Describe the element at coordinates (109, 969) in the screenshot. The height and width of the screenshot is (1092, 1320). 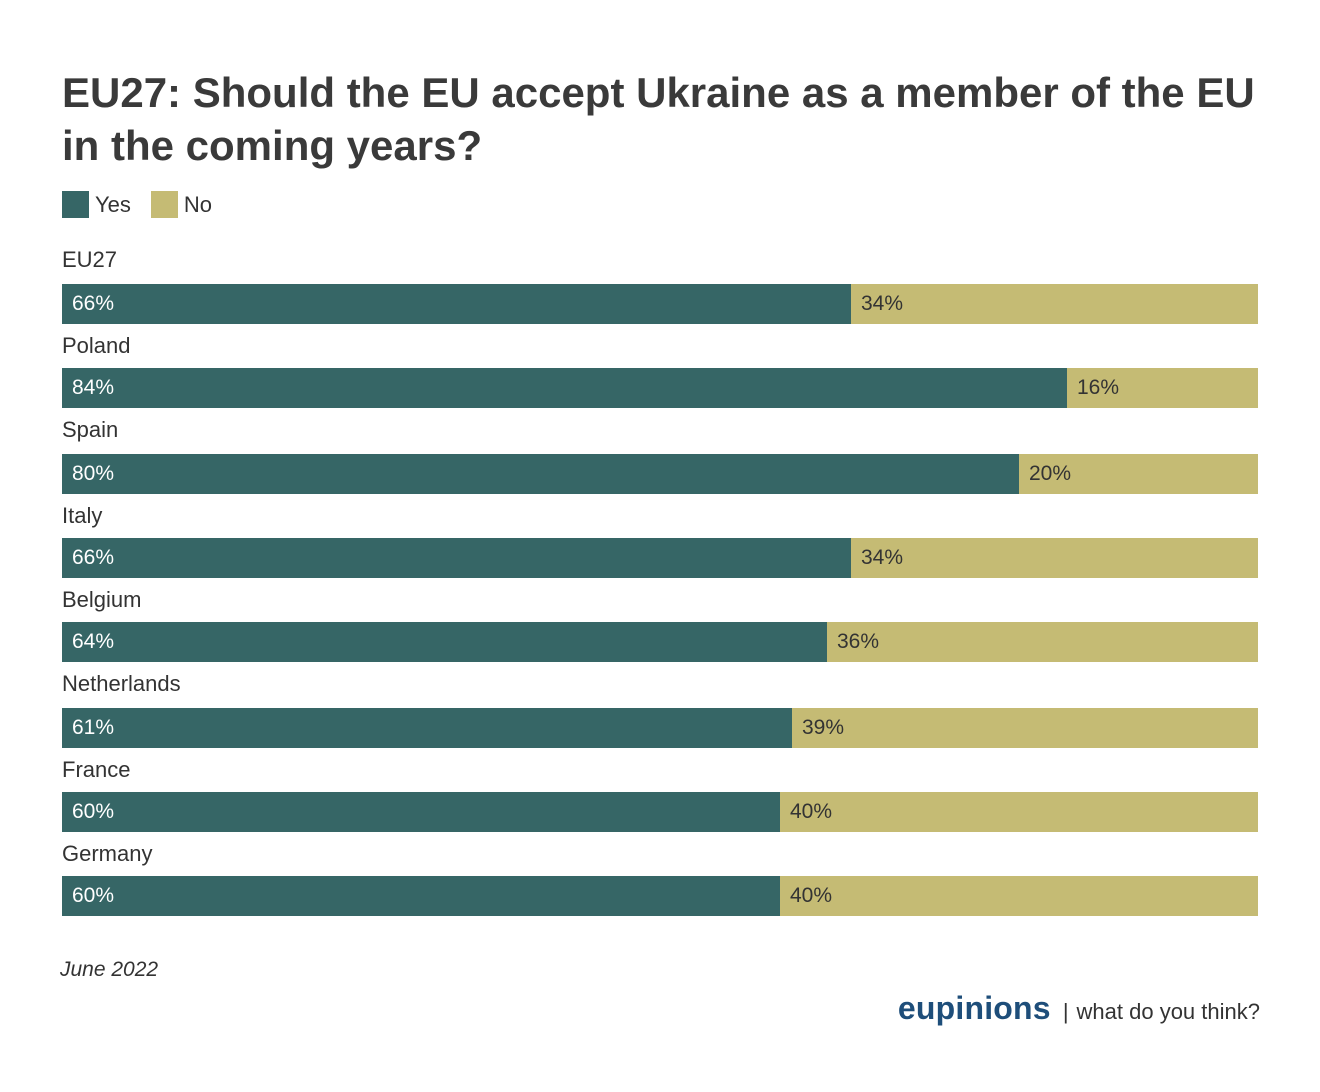
I see `date-footnote: June 2022` at that location.